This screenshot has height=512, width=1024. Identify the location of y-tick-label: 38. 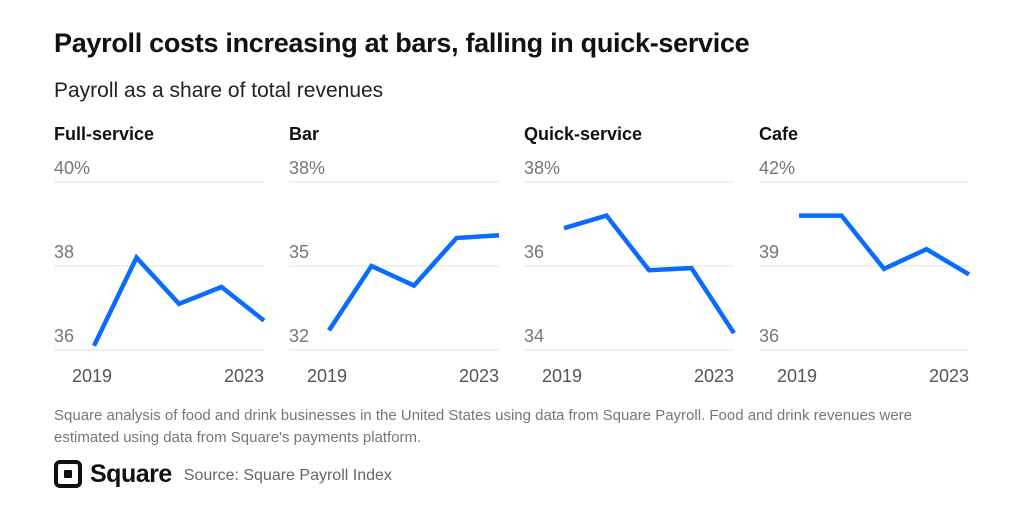
(64, 252).